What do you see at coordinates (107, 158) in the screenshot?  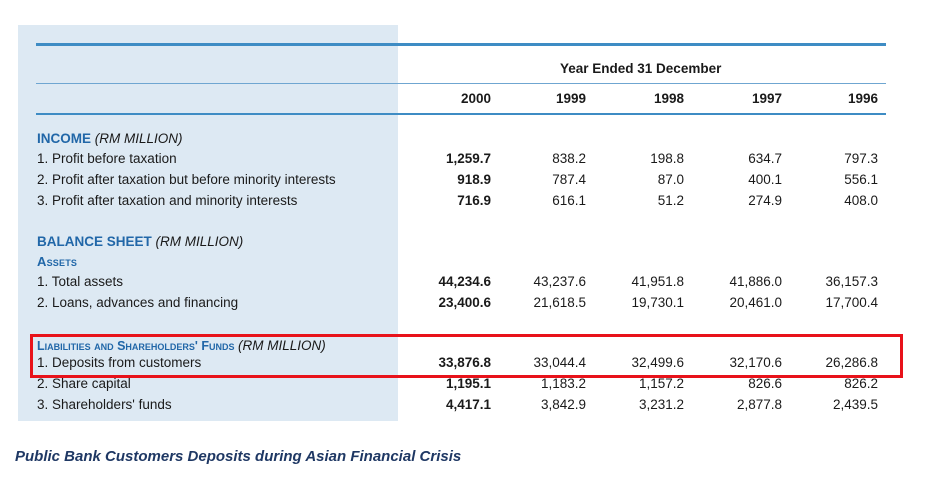 I see `income-row-label: 1. Profit before taxation` at bounding box center [107, 158].